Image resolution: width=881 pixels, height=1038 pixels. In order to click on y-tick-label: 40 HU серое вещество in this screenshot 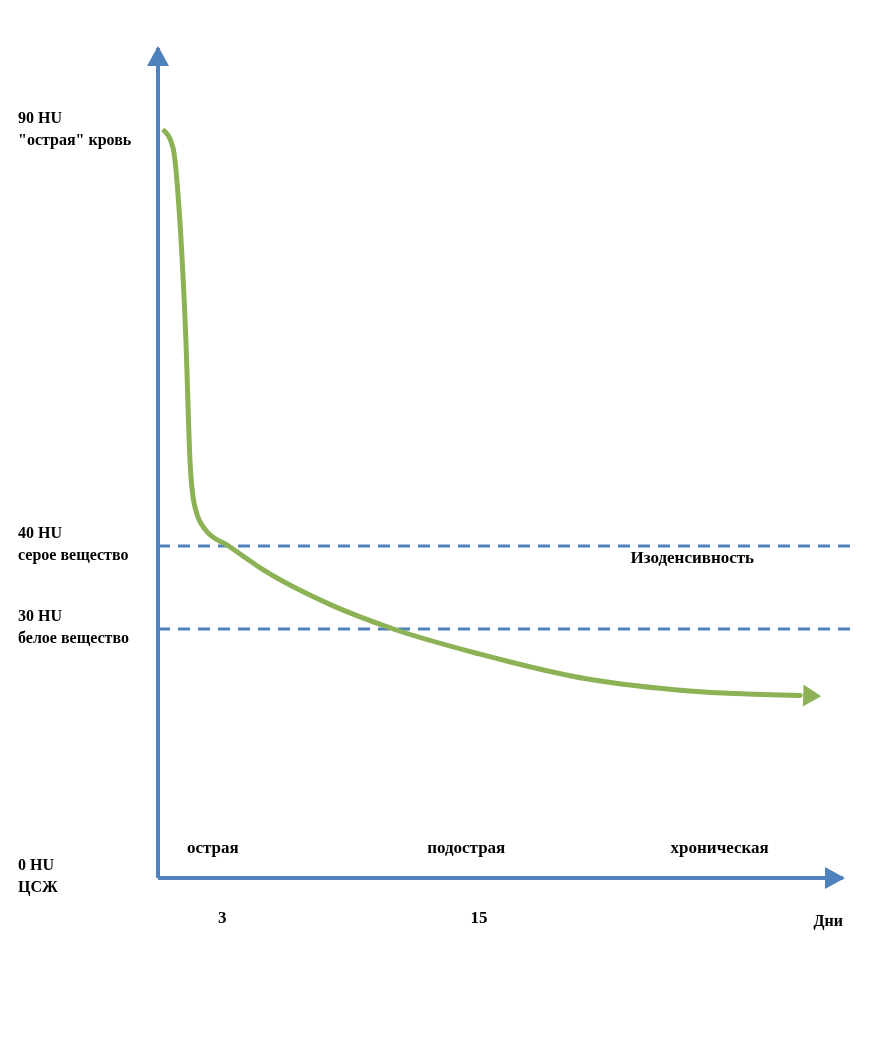, I will do `click(73, 544)`.